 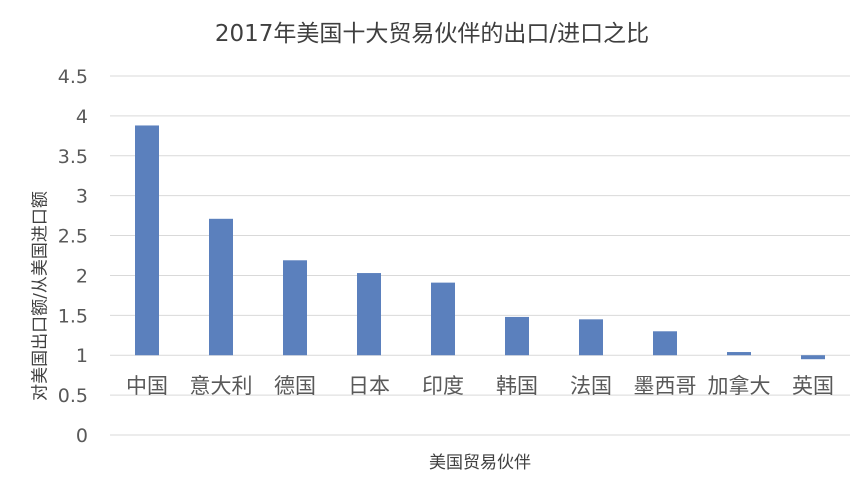 I want to click on y-tick-label: 3, so click(x=82, y=197).